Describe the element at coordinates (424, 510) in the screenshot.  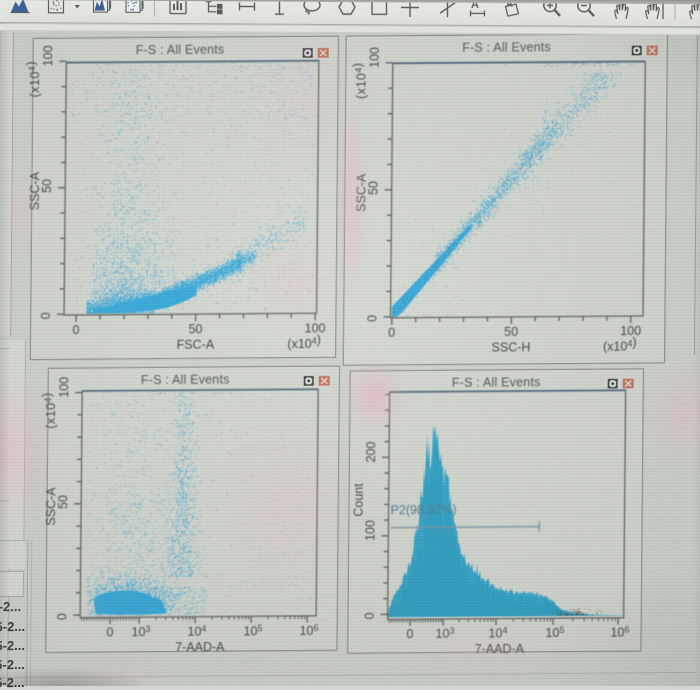
I see `svg-text: P2(98.67%)` at that location.